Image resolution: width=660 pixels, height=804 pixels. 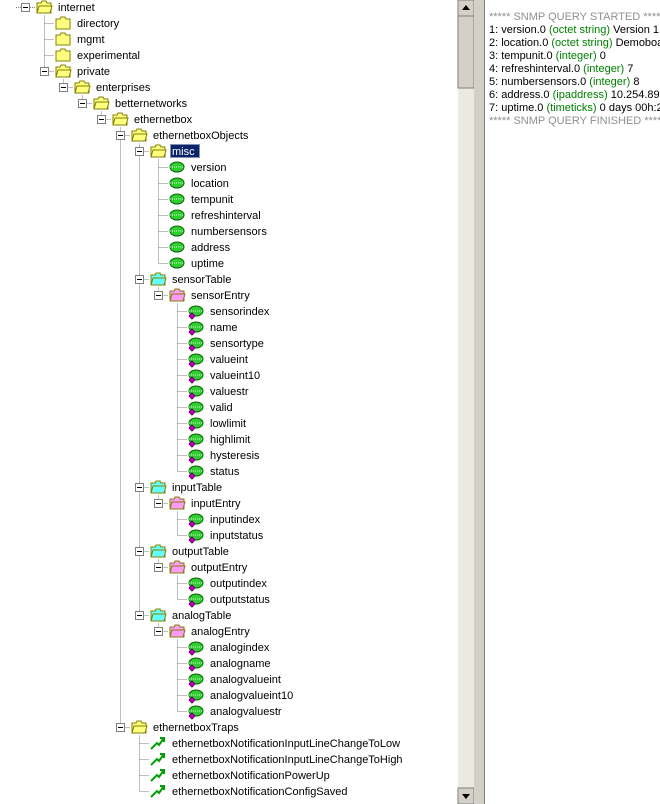 I want to click on tree-label: status, so click(x=225, y=472).